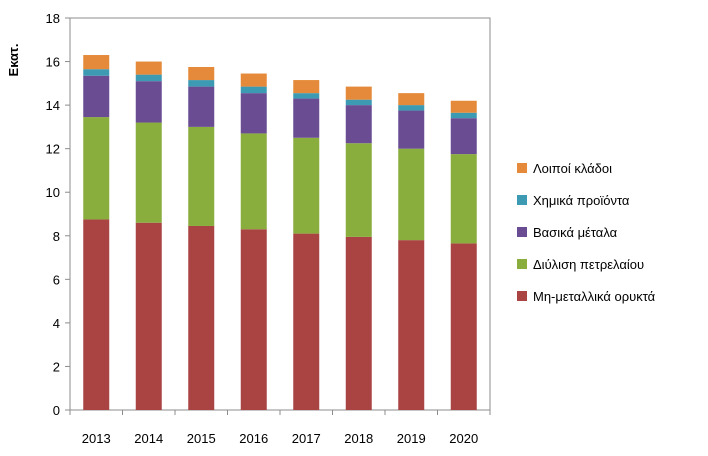  I want to click on legend-label: Χημικά προϊόντα, so click(581, 200).